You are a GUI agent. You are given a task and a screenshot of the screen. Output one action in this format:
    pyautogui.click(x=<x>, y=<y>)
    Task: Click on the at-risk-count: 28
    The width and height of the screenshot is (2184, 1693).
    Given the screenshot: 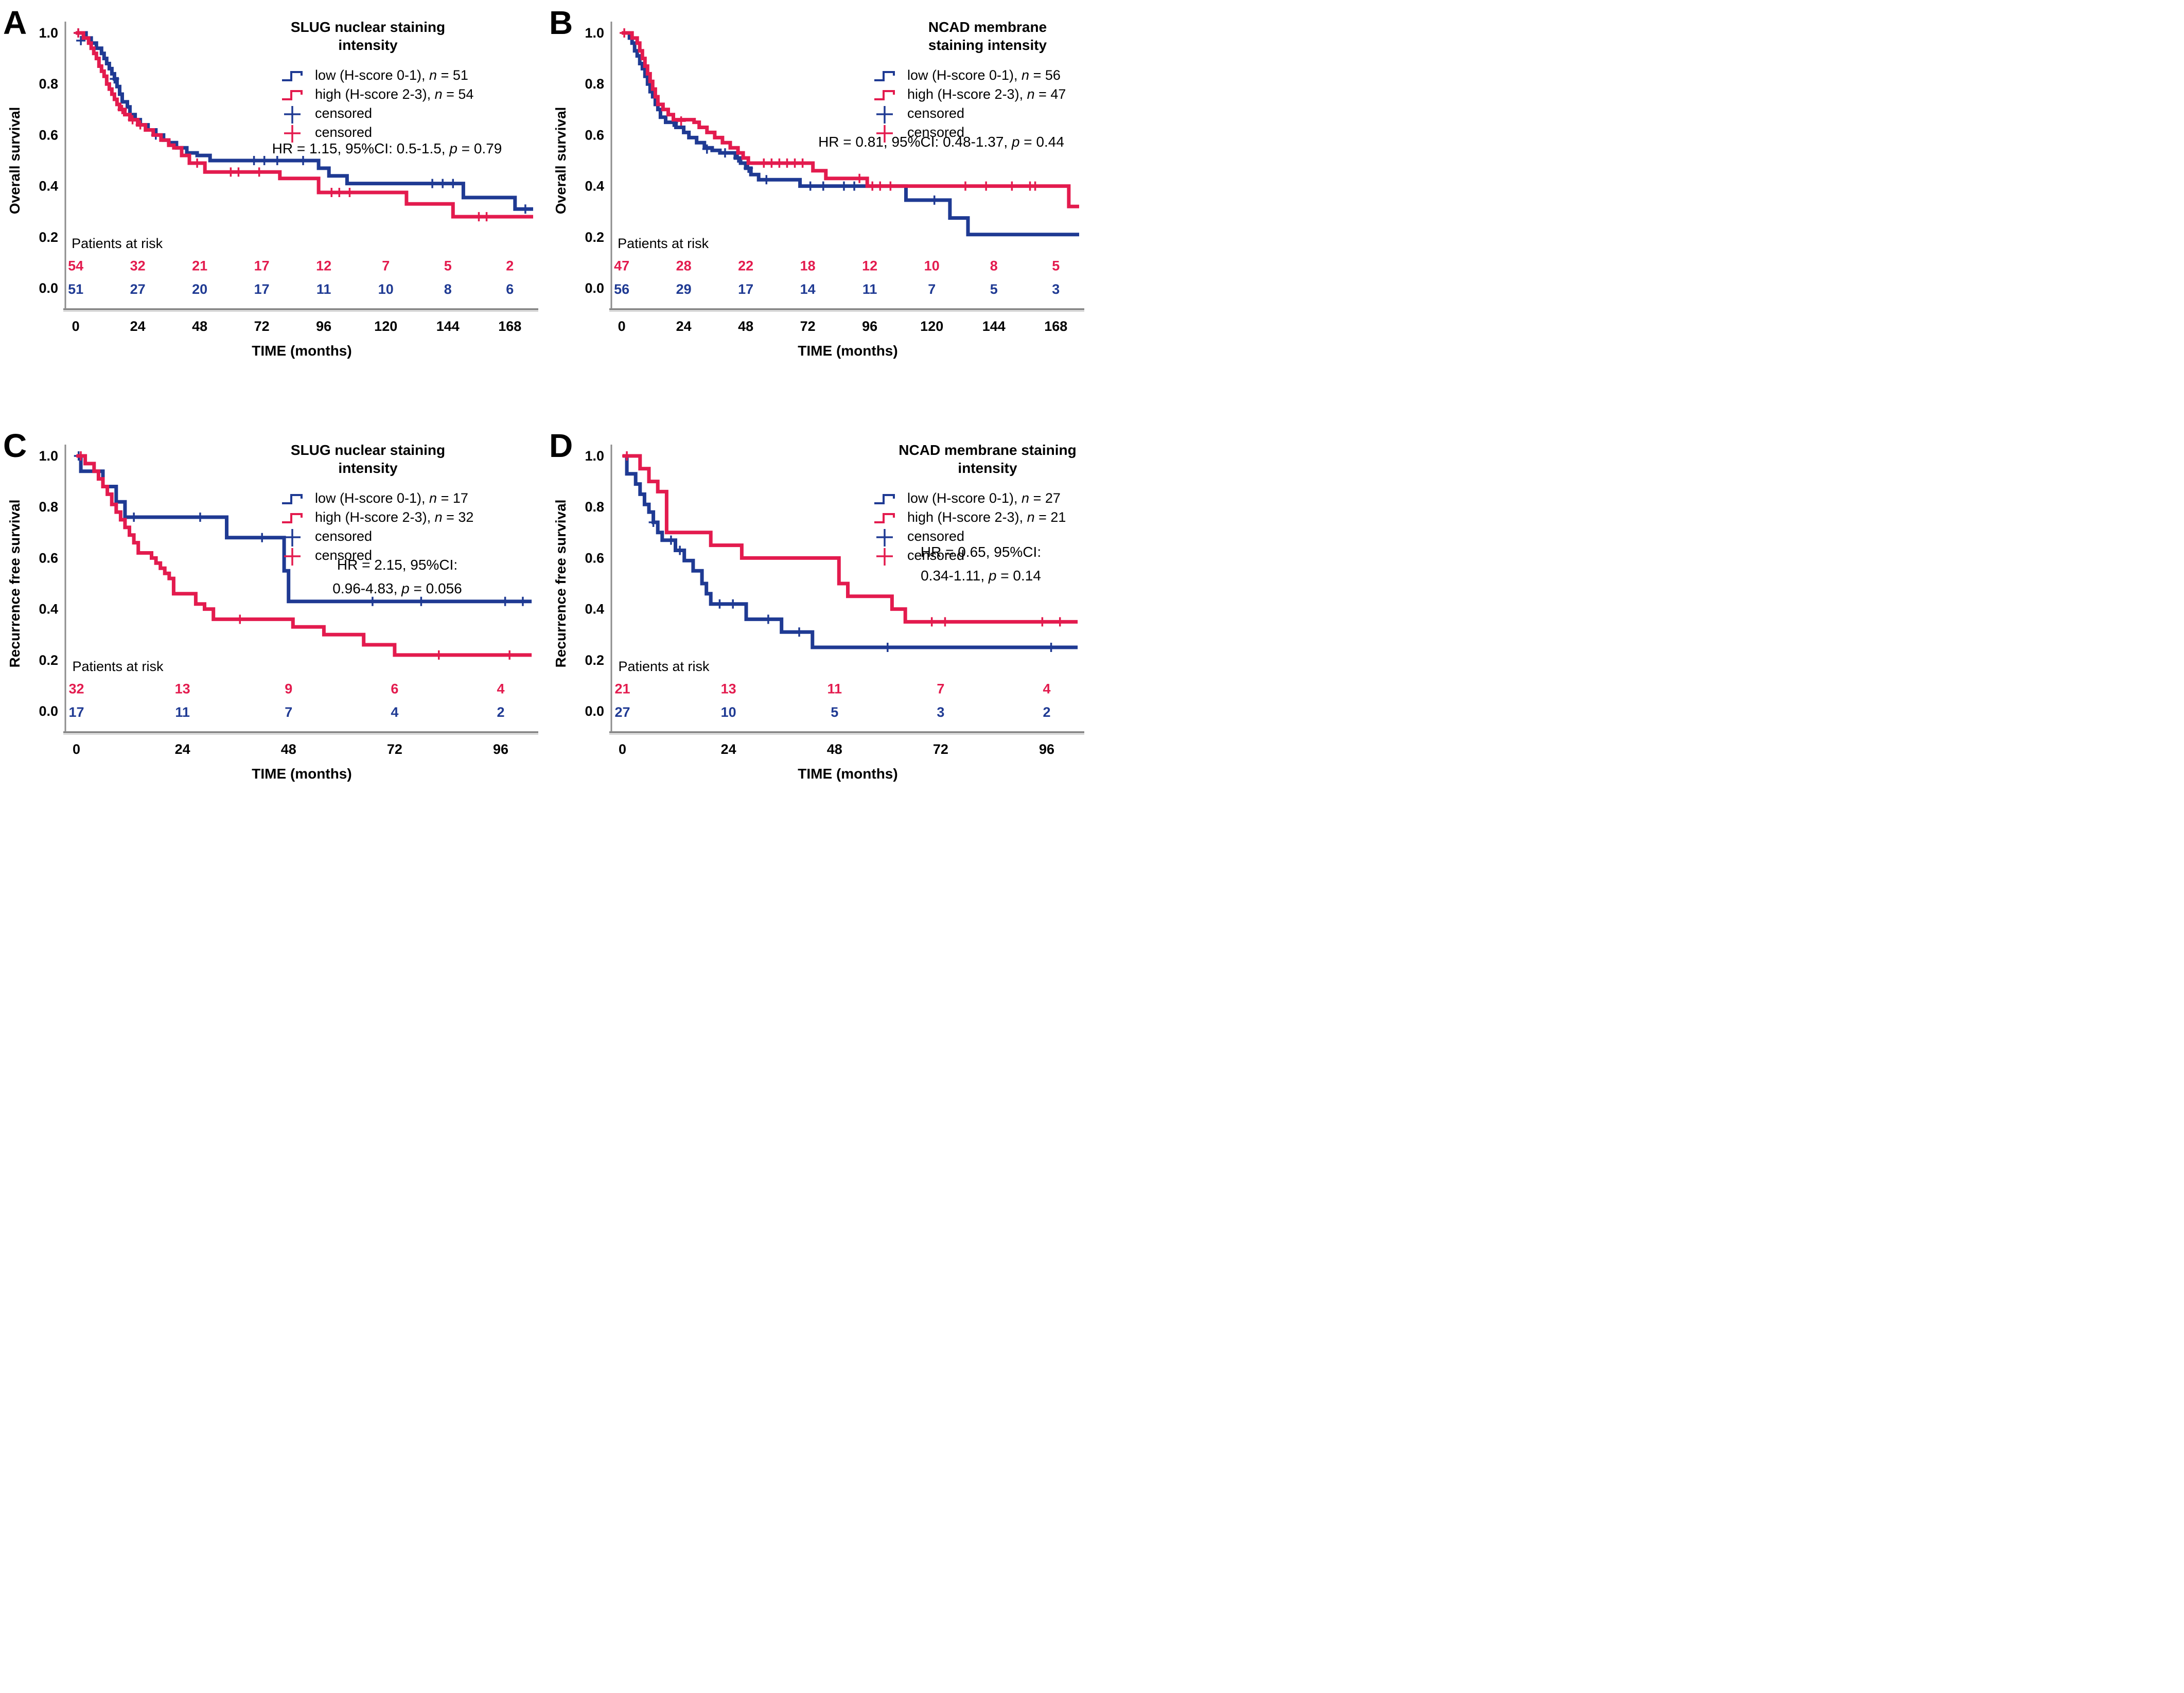 What is the action you would take?
    pyautogui.click(x=684, y=265)
    